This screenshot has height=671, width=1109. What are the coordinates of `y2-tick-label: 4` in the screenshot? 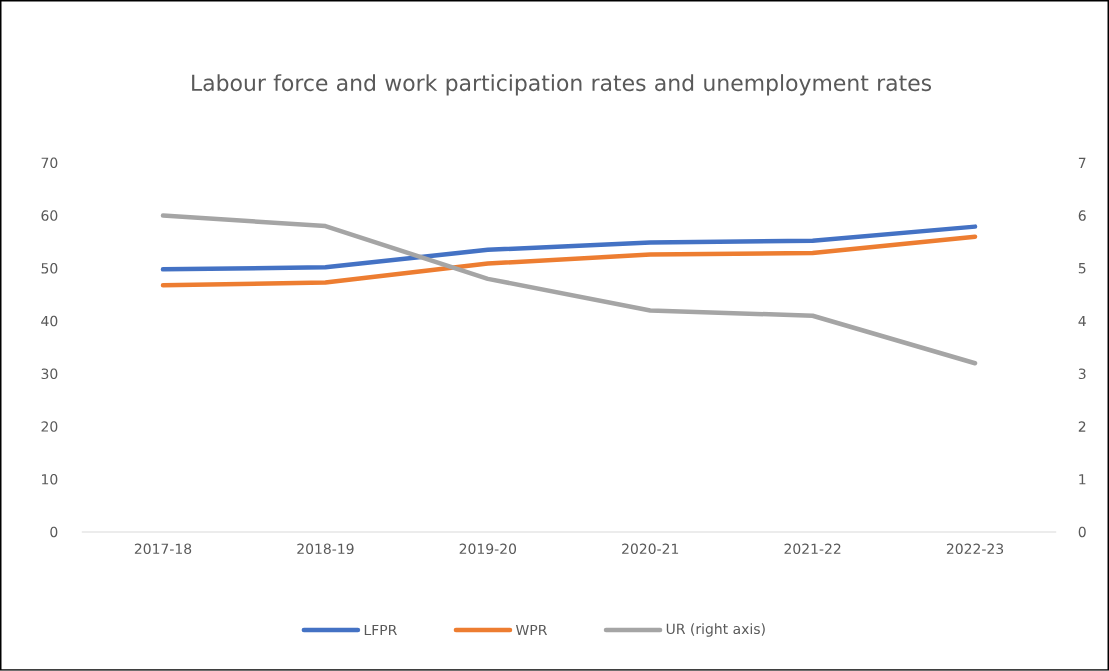 It's located at (1082, 321).